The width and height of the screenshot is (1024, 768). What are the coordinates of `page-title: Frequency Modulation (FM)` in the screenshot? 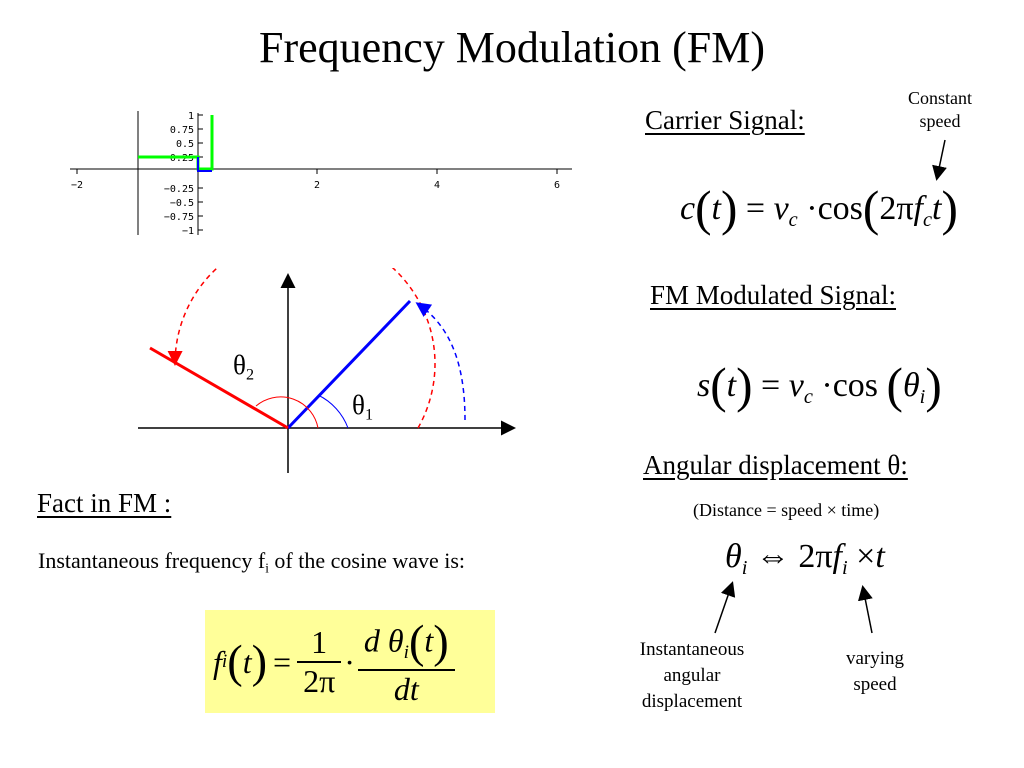 It's located at (512, 47).